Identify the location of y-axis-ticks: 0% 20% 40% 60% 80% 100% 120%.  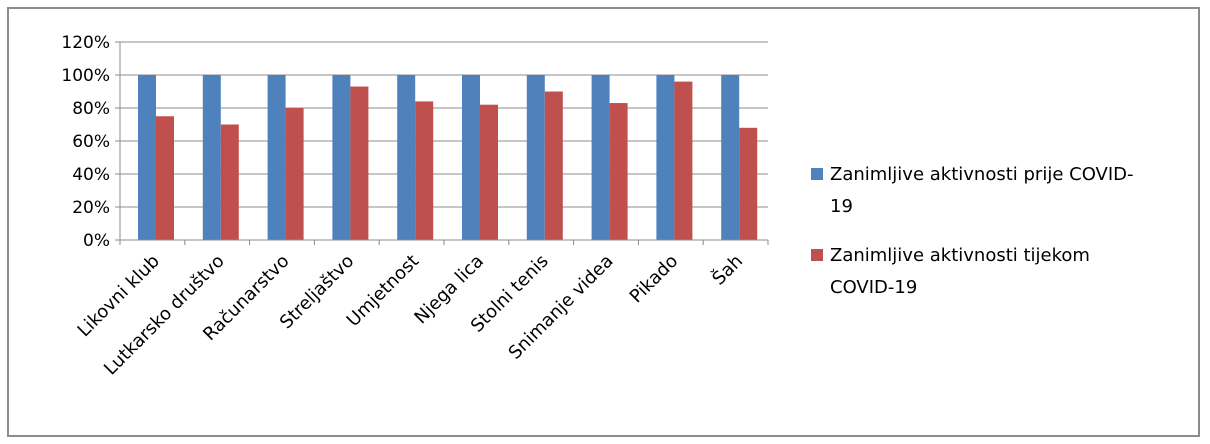
(90, 142).